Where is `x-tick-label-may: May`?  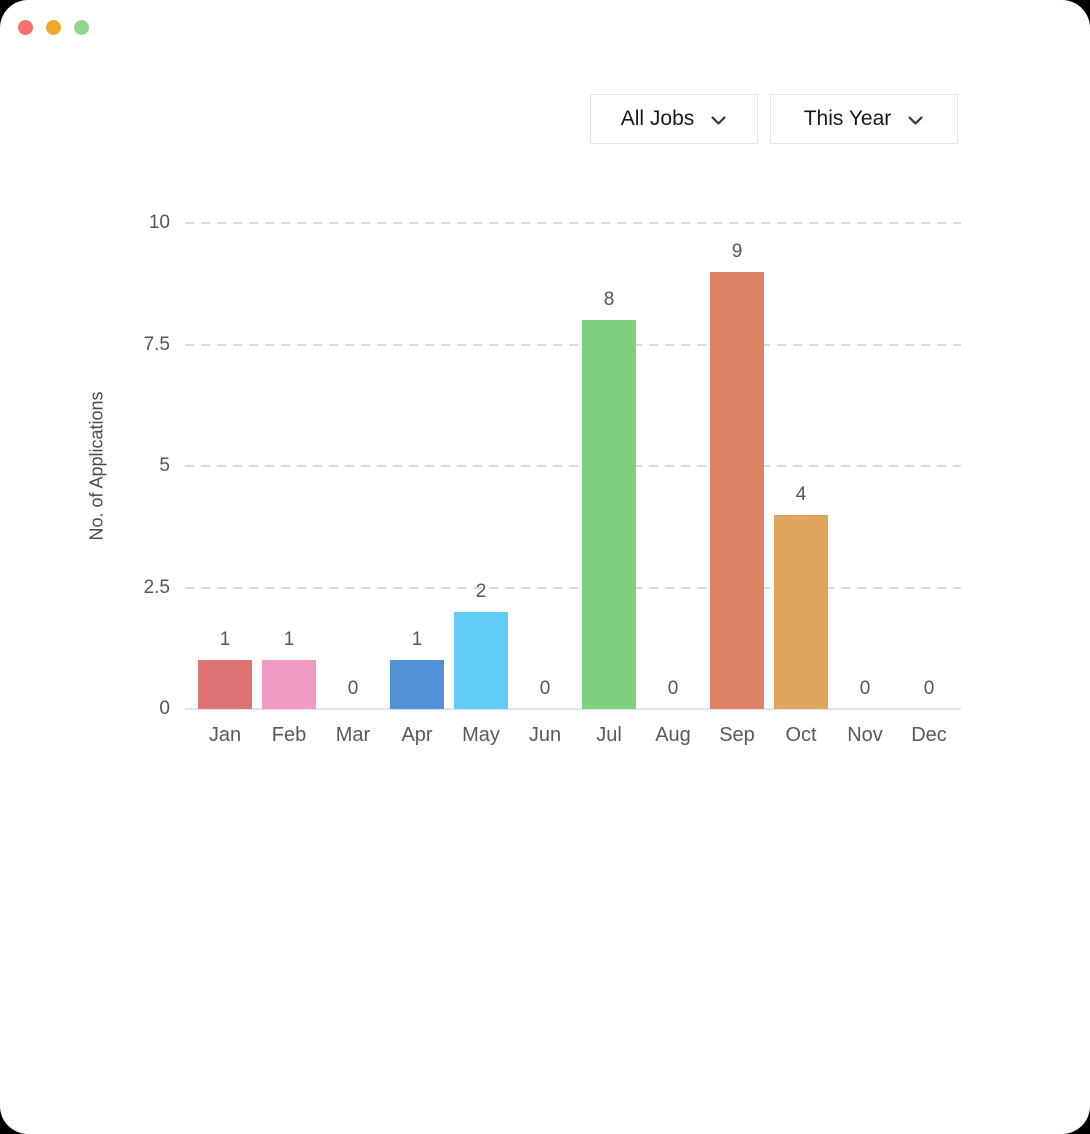
x-tick-label-may: May is located at coordinates (481, 735).